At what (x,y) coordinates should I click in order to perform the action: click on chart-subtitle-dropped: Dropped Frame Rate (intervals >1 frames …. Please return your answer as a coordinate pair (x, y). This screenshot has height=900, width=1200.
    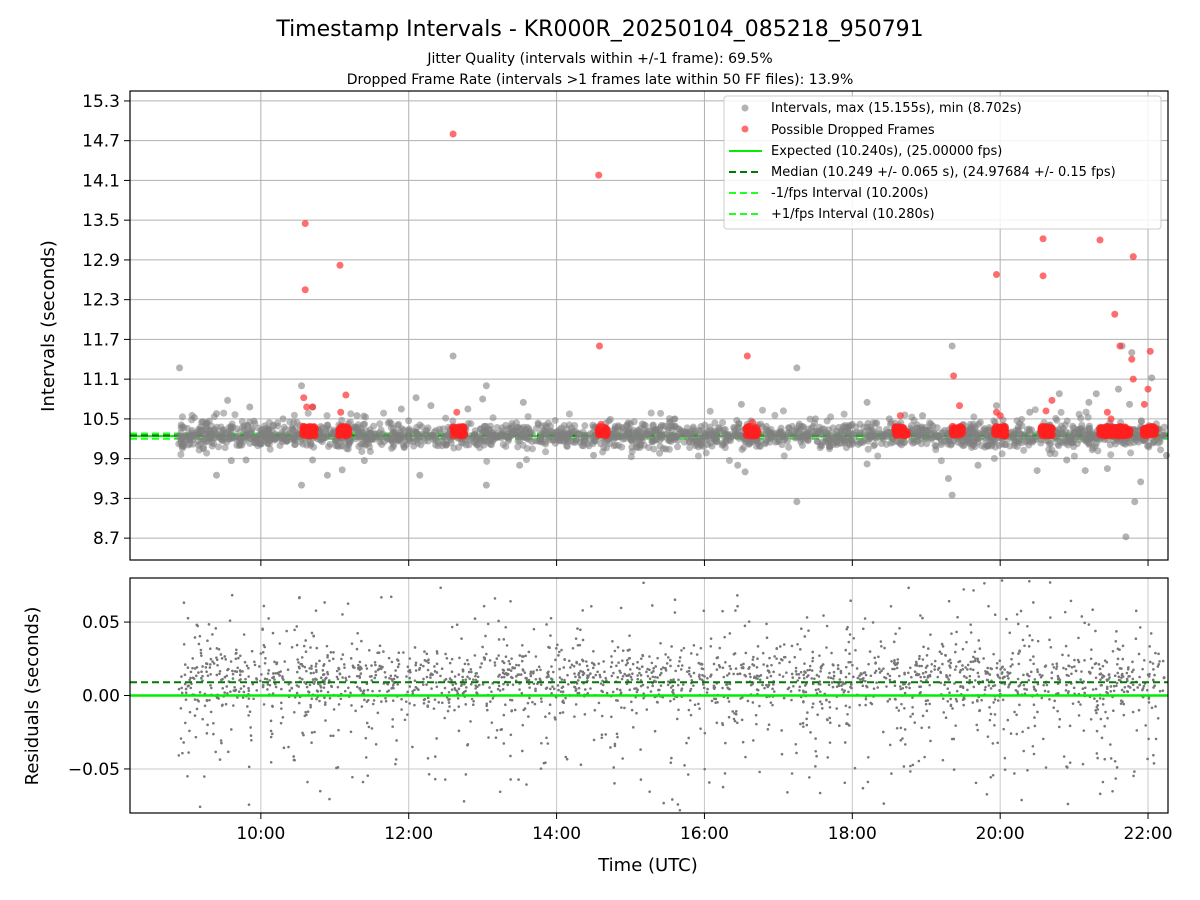
    Looking at the image, I should click on (600, 80).